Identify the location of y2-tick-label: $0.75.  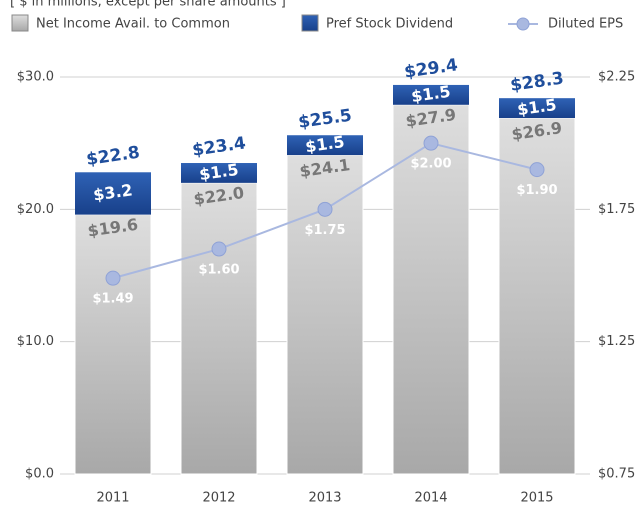
(616, 474).